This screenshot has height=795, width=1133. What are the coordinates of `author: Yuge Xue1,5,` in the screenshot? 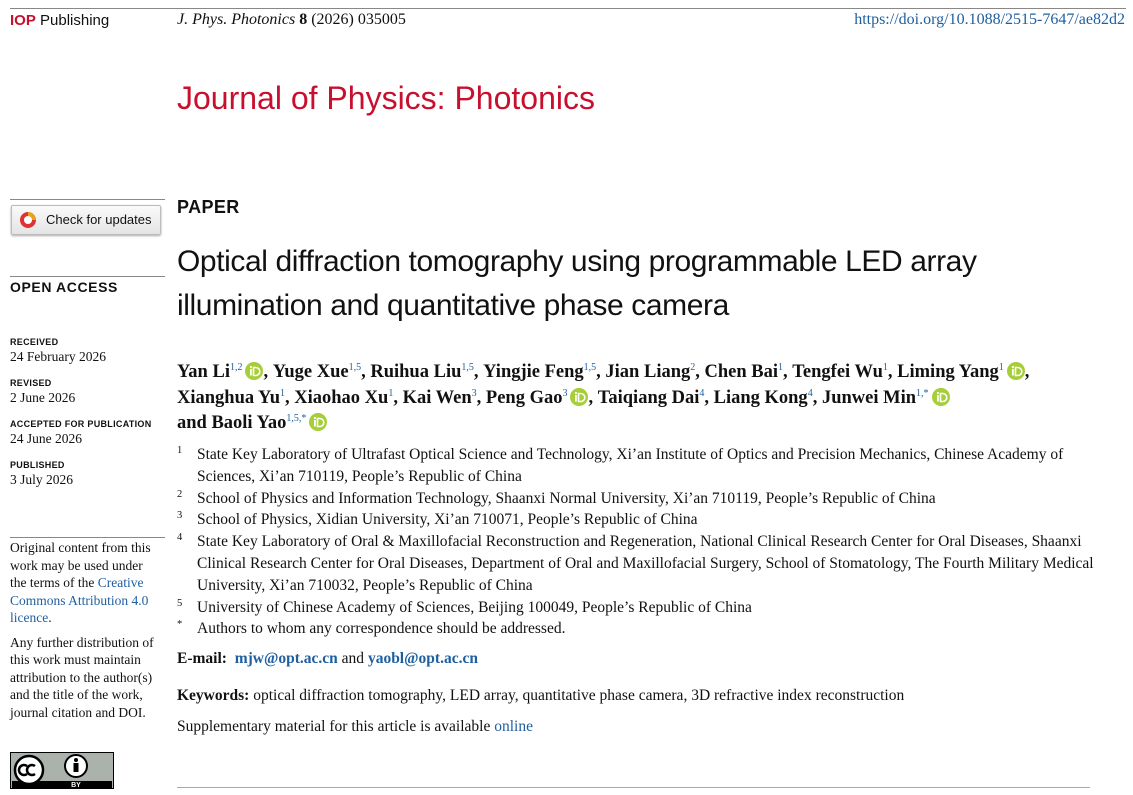 It's located at (322, 372).